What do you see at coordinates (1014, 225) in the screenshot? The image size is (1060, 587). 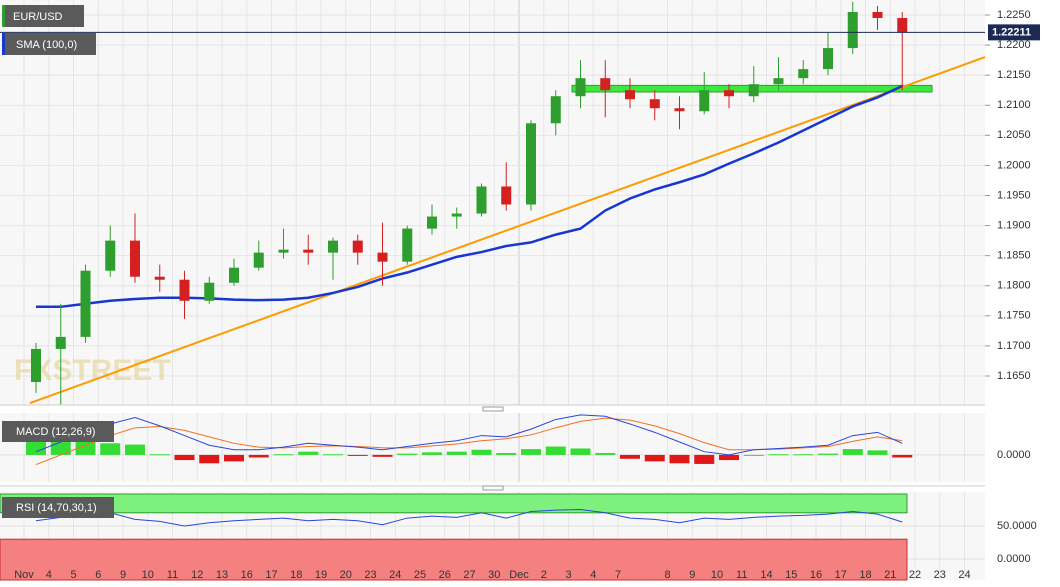 I see `y-tick-label: 1.1900` at bounding box center [1014, 225].